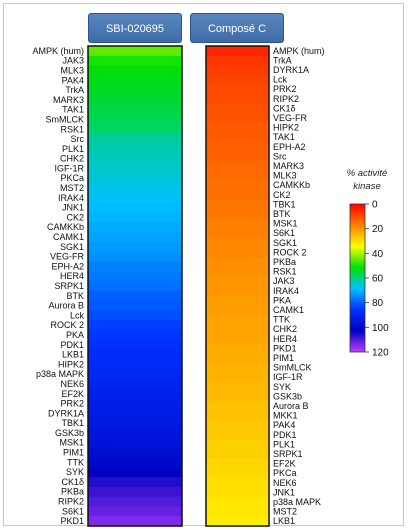 This screenshot has width=409, height=530. Describe the element at coordinates (237, 28) in the screenshot. I see `panel-header-compose-c: Composé C` at that location.